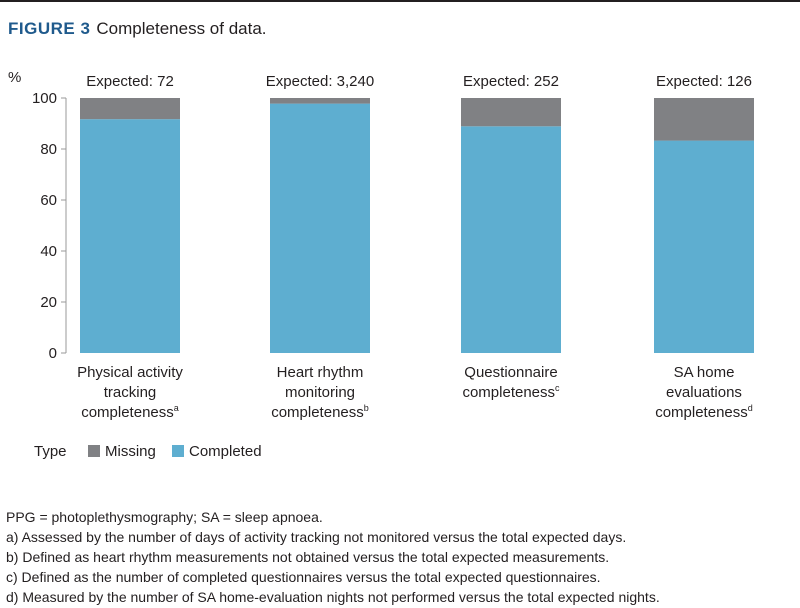 Image resolution: width=800 pixels, height=608 pixels. Describe the element at coordinates (48, 251) in the screenshot. I see `y-tick-label: 40` at that location.